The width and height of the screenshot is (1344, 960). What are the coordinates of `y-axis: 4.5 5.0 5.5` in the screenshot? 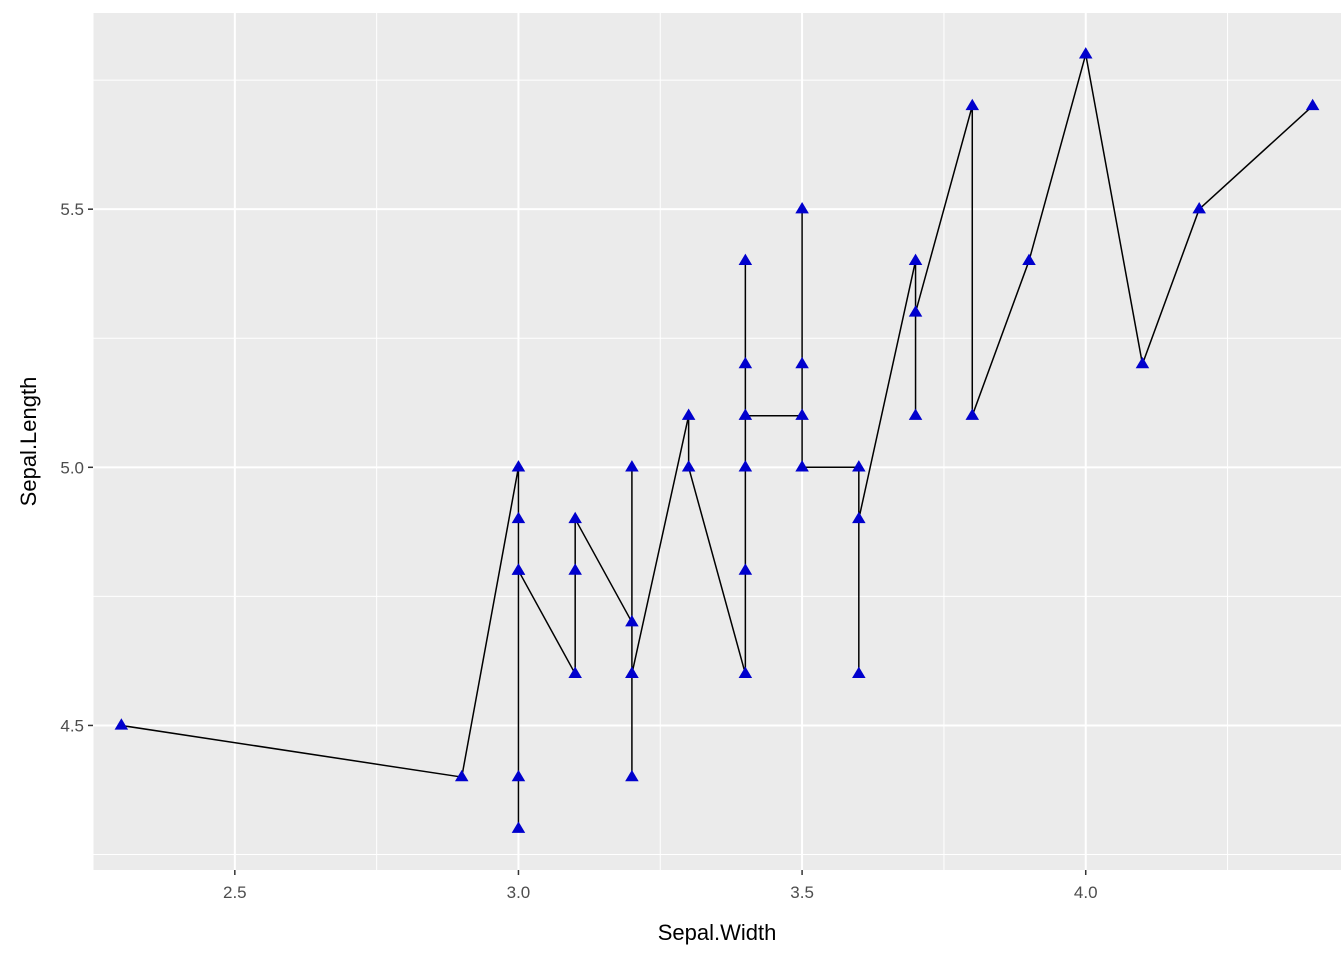 It's located at (76, 467).